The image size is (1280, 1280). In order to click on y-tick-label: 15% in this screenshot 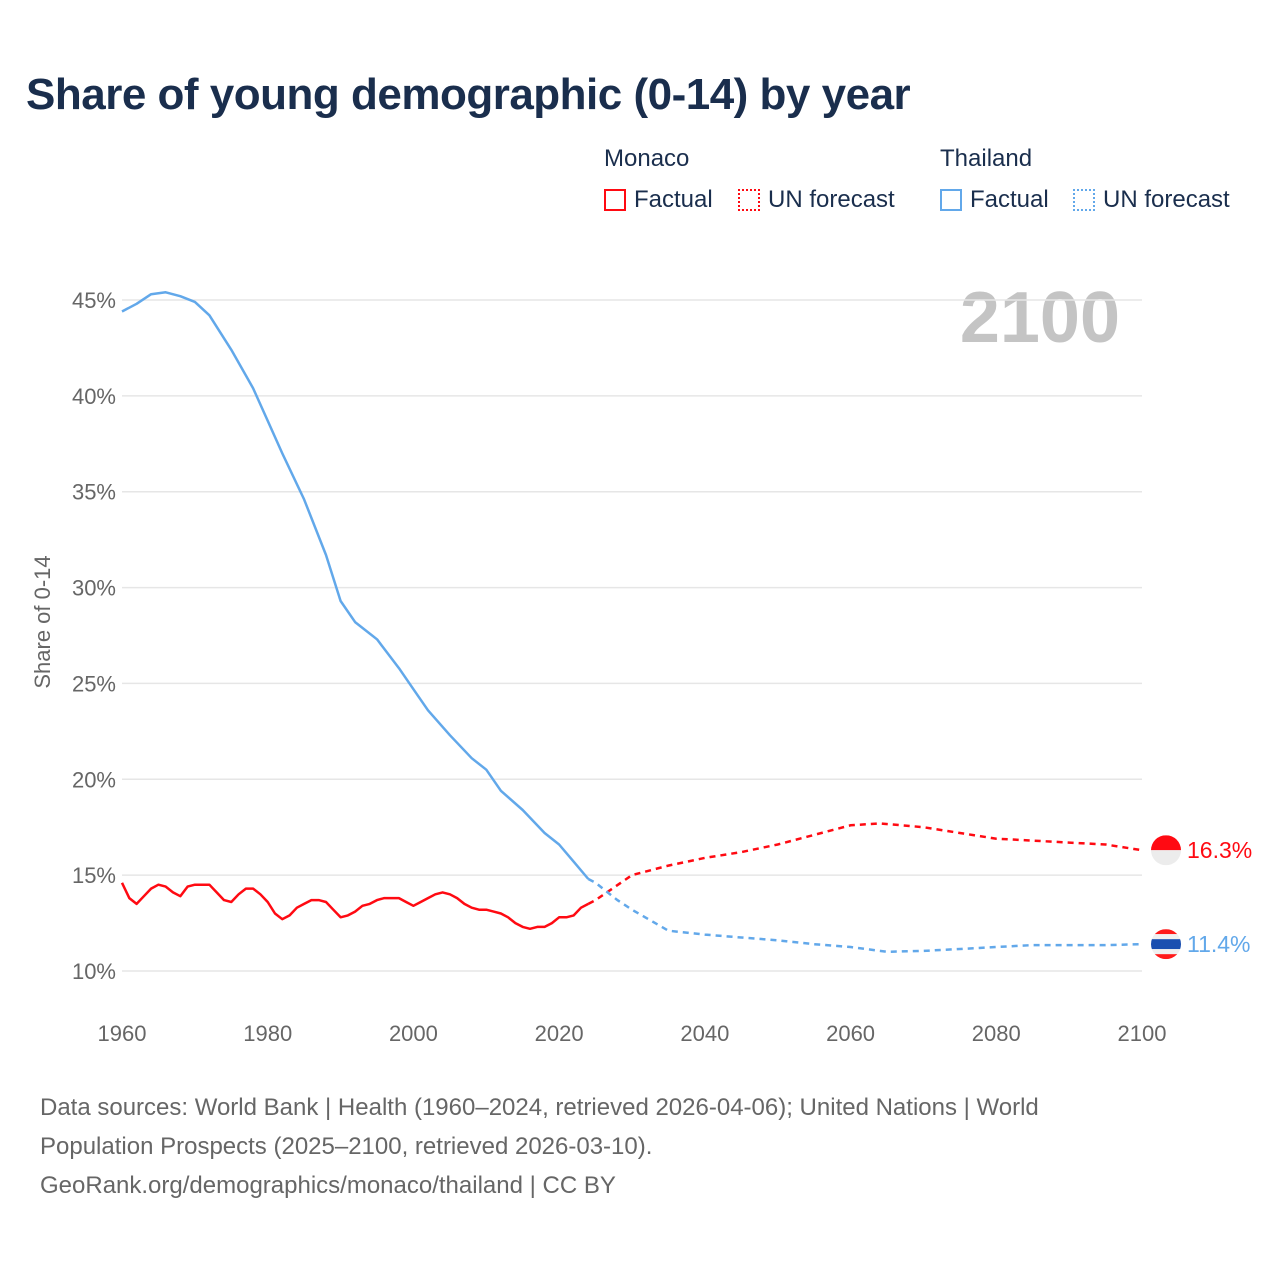, I will do `click(94, 875)`.